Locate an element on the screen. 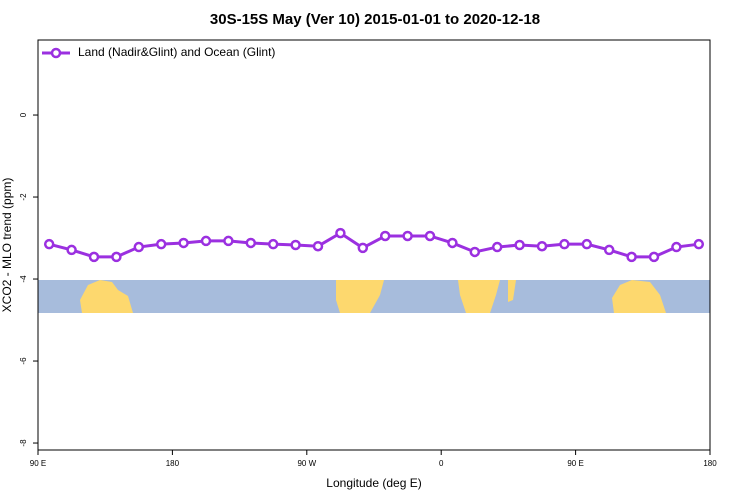 The height and width of the screenshot is (500, 750). y-tick-label: -8 is located at coordinates (23, 443).